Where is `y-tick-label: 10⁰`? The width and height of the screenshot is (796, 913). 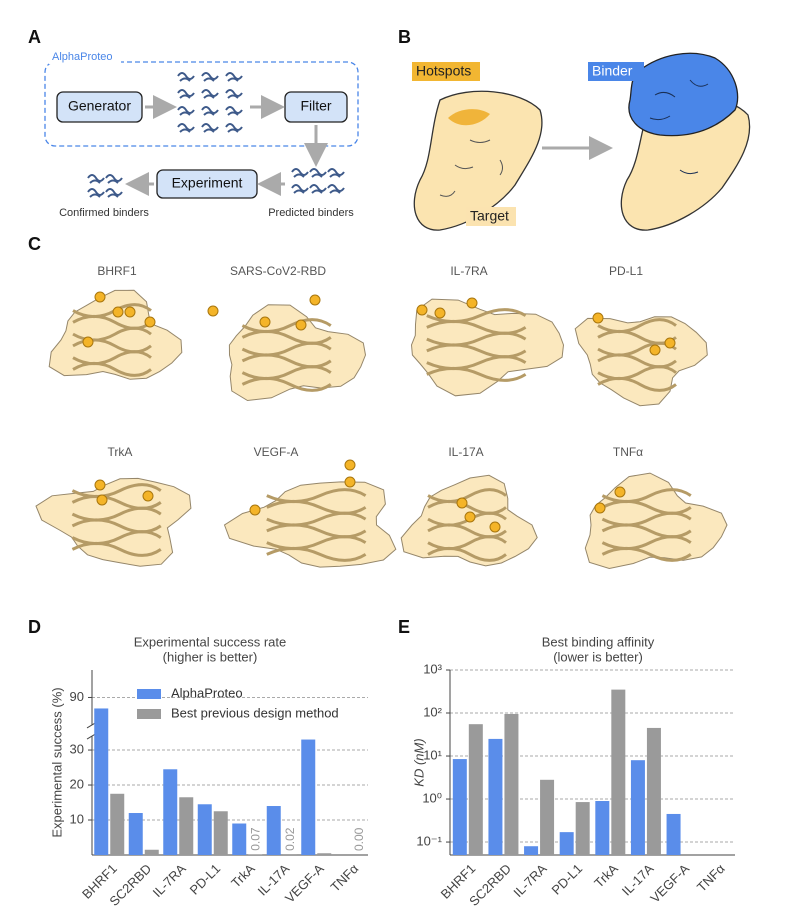
y-tick-label: 10⁰ is located at coordinates (432, 797).